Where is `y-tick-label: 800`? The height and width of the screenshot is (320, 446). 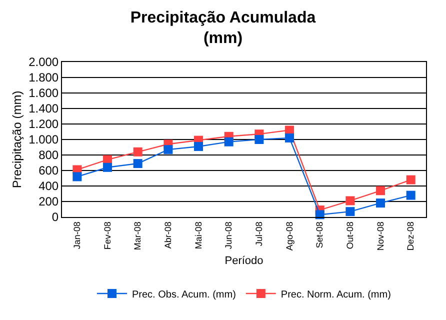
y-tick-label: 800 is located at coordinates (48, 155).